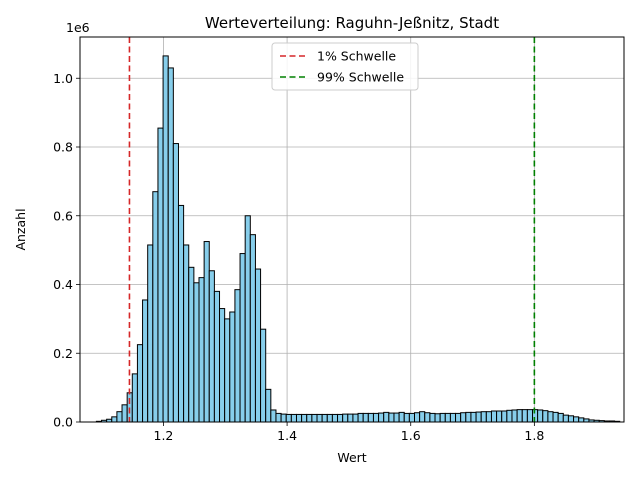  Describe the element at coordinates (356, 56) in the screenshot. I see `legend-label-1pct: 1% Schwelle` at that location.